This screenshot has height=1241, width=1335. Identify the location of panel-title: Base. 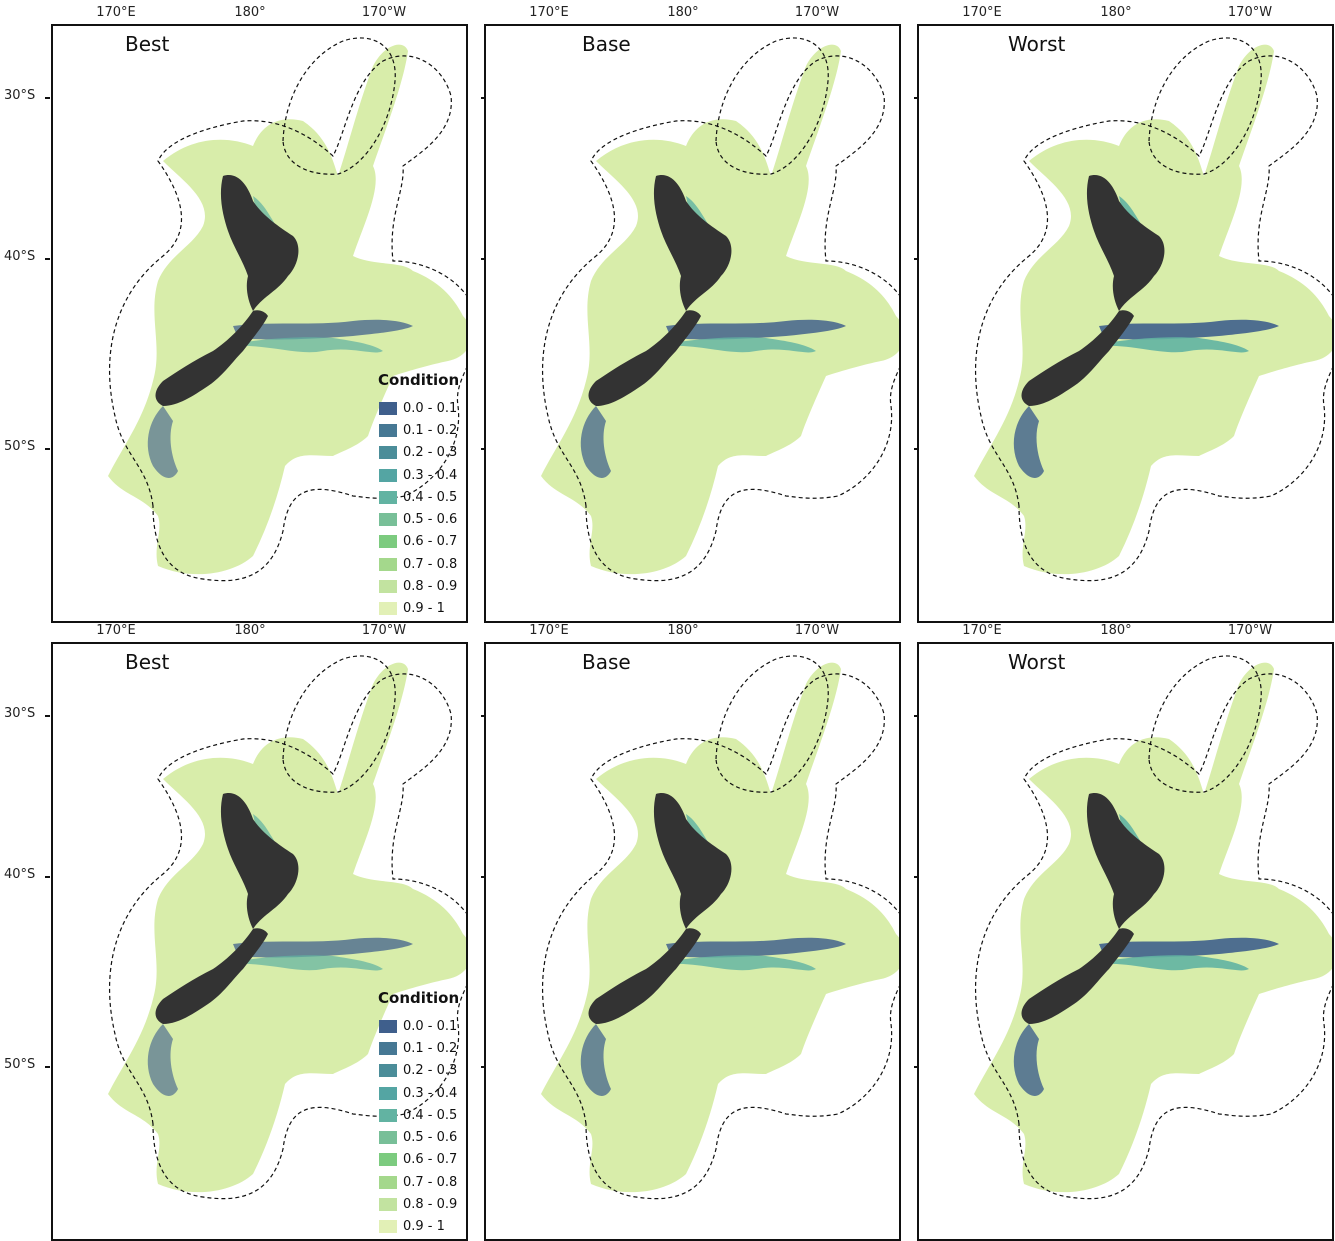
(606, 662).